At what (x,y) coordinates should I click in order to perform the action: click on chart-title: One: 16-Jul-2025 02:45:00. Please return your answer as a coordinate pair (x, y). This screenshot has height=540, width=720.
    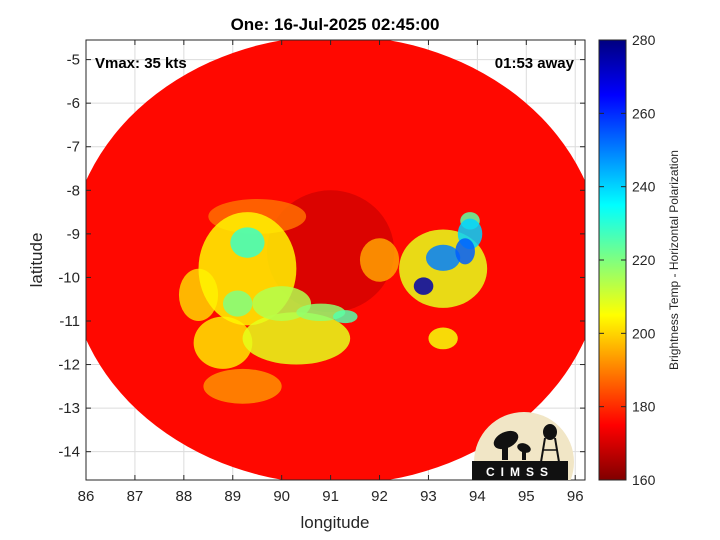
    Looking at the image, I should click on (335, 24).